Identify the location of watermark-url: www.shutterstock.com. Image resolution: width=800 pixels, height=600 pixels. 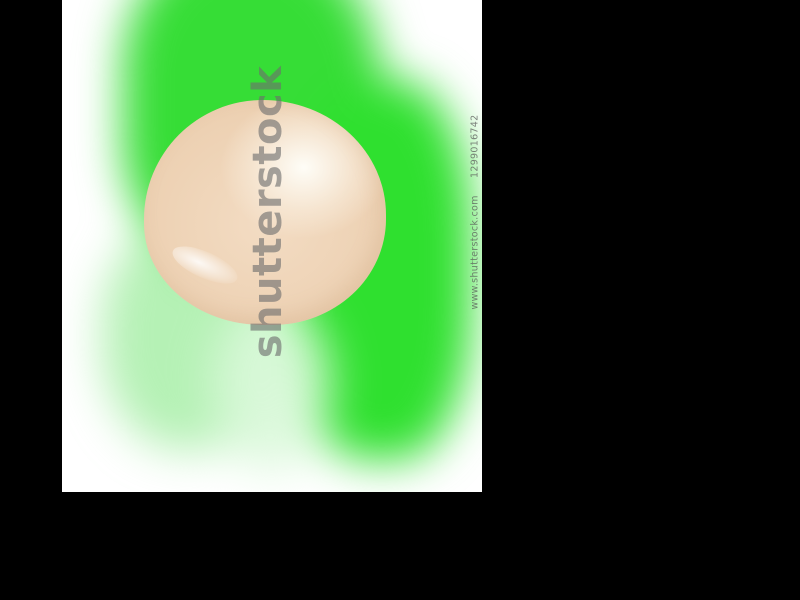
(475, 252).